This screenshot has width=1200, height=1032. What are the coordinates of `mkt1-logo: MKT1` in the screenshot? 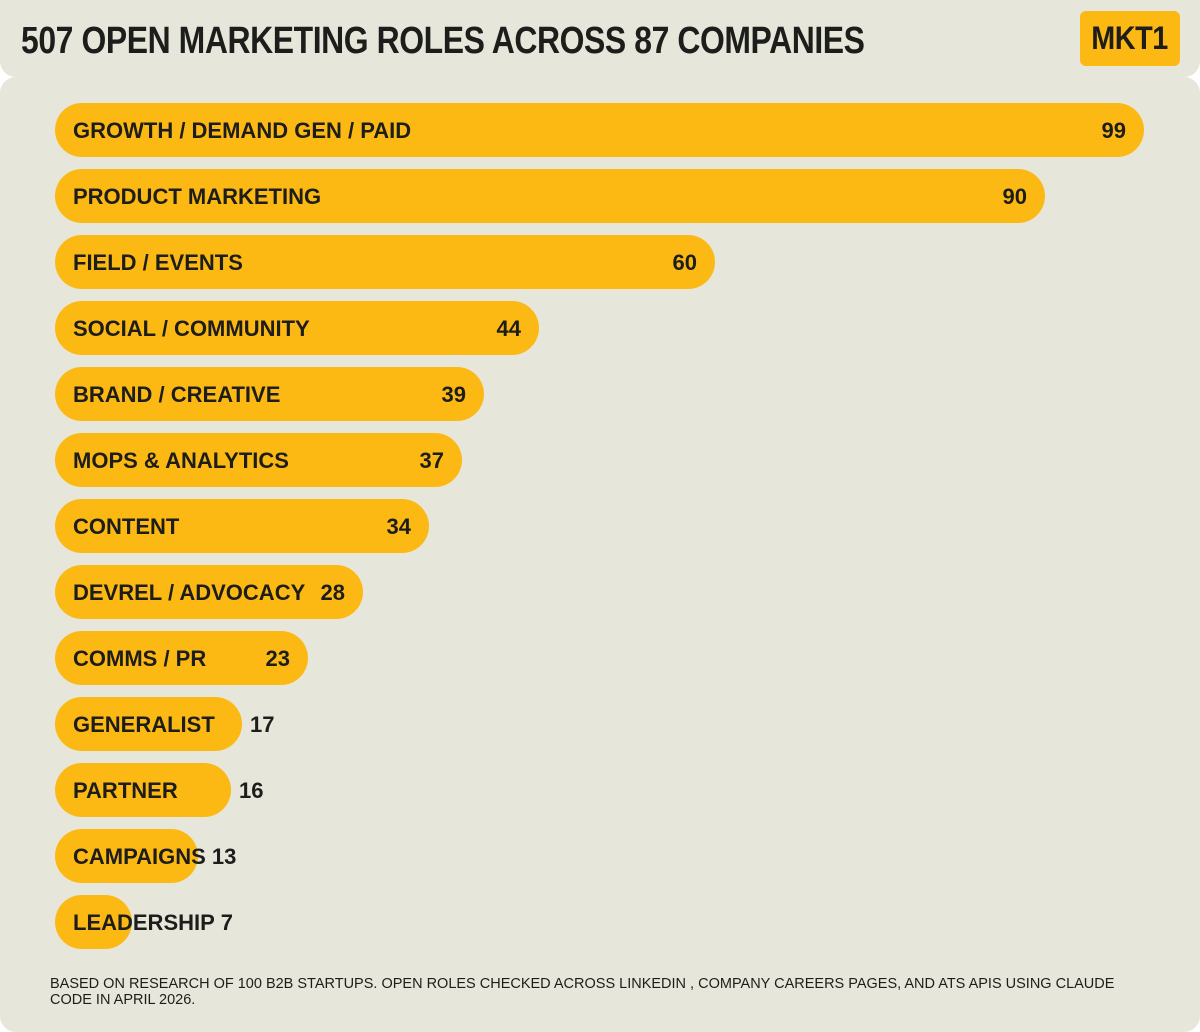 It's located at (1130, 38).